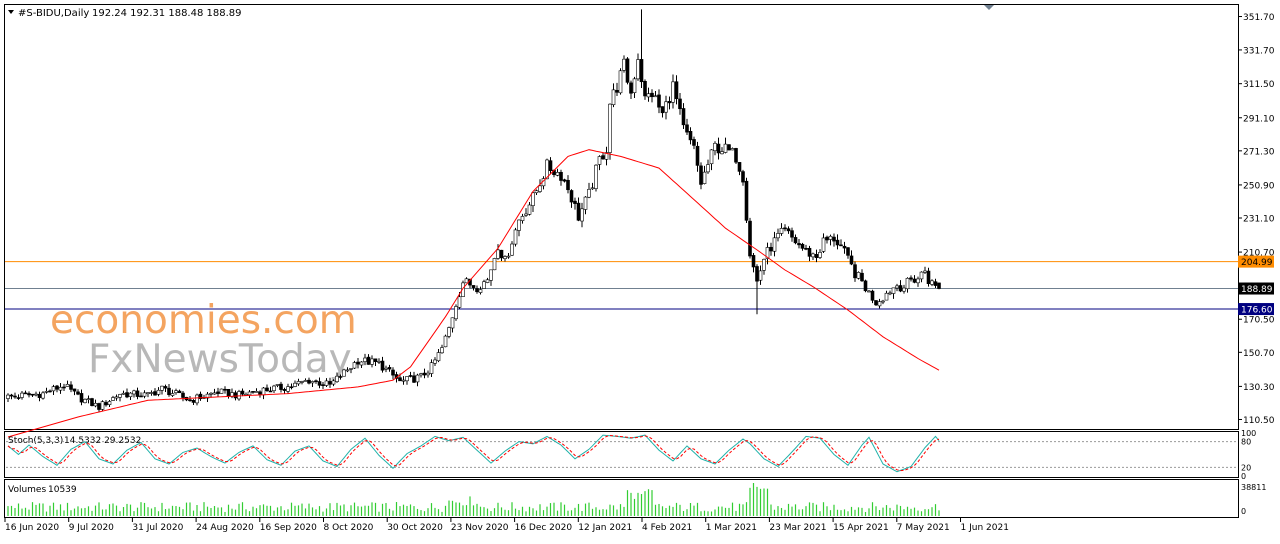 This screenshot has height=544, width=1280. Describe the element at coordinates (225, 528) in the screenshot. I see `time-tick-label: 24 Aug 2020` at that location.